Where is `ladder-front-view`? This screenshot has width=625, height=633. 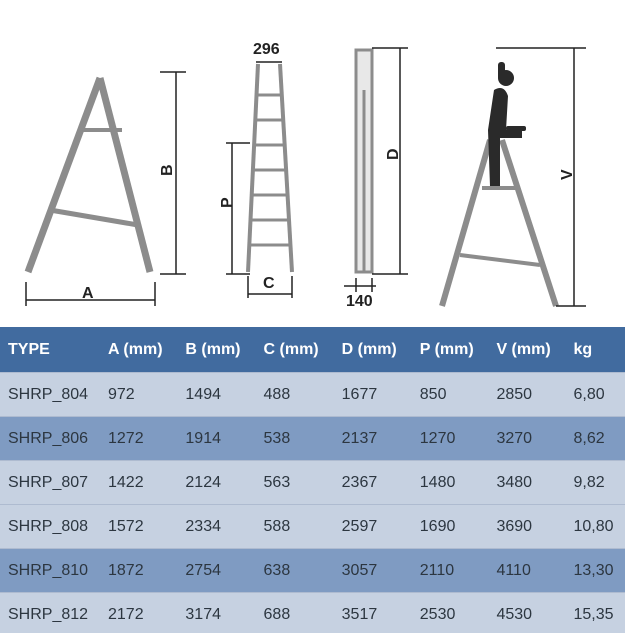 ladder-front-view is located at coordinates (270, 168).